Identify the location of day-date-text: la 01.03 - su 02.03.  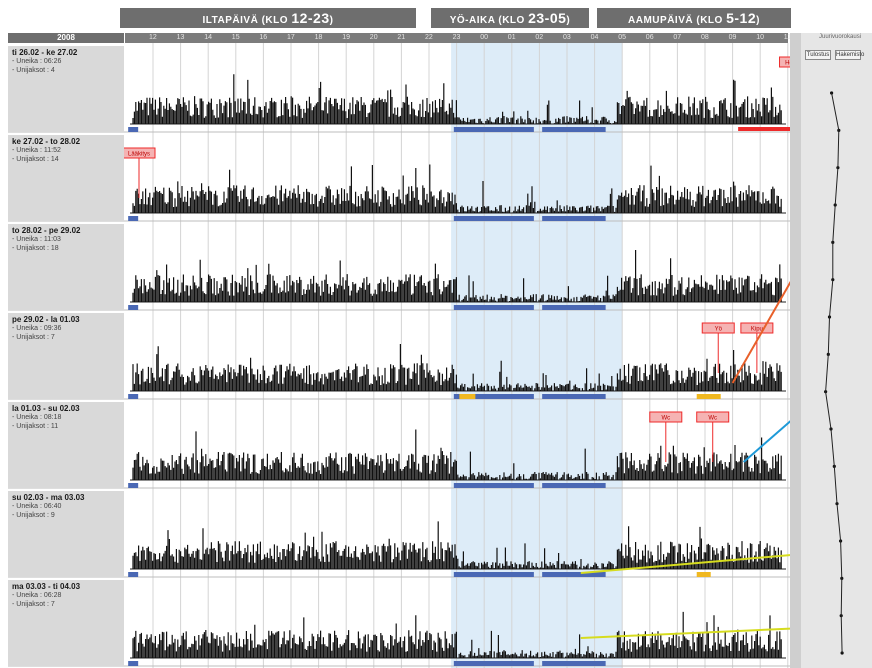
(46, 408).